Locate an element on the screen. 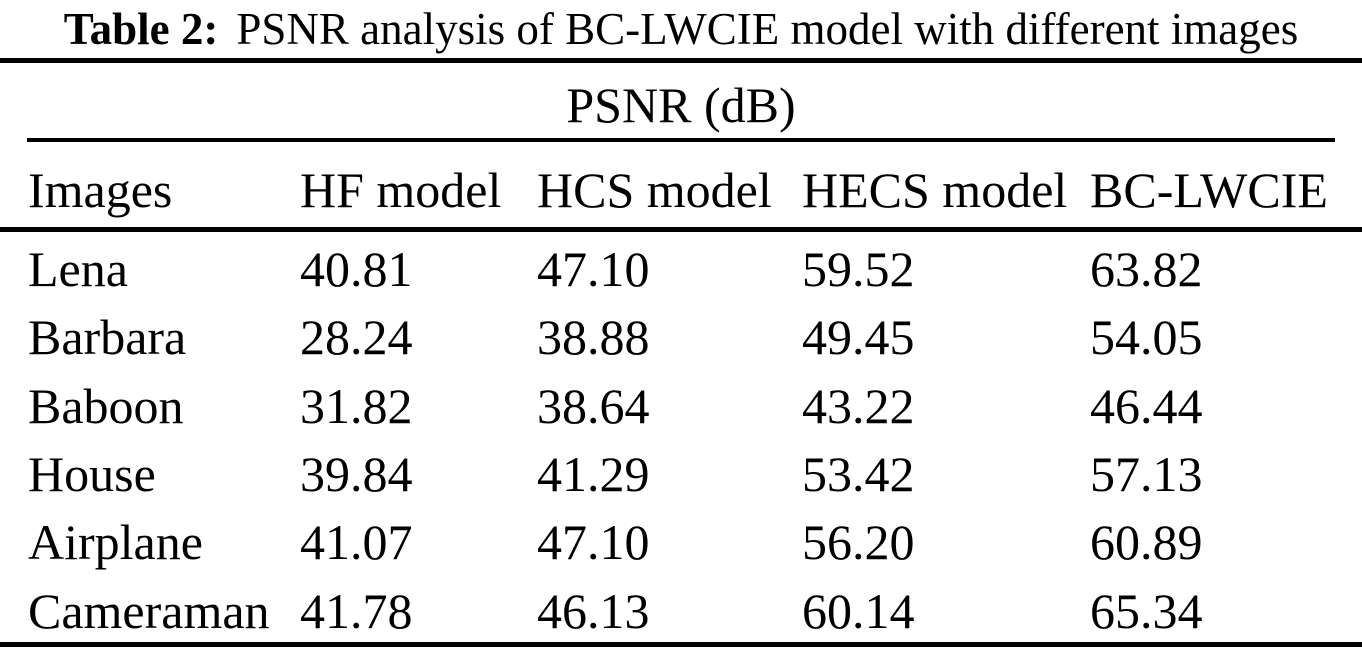 This screenshot has height=651, width=1362. column-header-images: Images is located at coordinates (100, 189).